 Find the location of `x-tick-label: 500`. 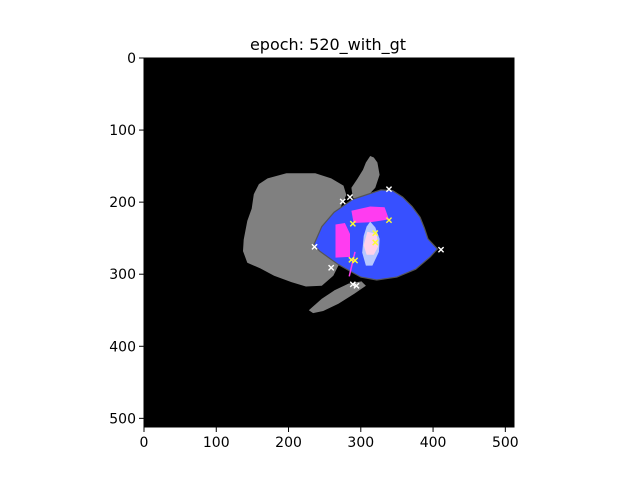

x-tick-label: 500 is located at coordinates (505, 443).